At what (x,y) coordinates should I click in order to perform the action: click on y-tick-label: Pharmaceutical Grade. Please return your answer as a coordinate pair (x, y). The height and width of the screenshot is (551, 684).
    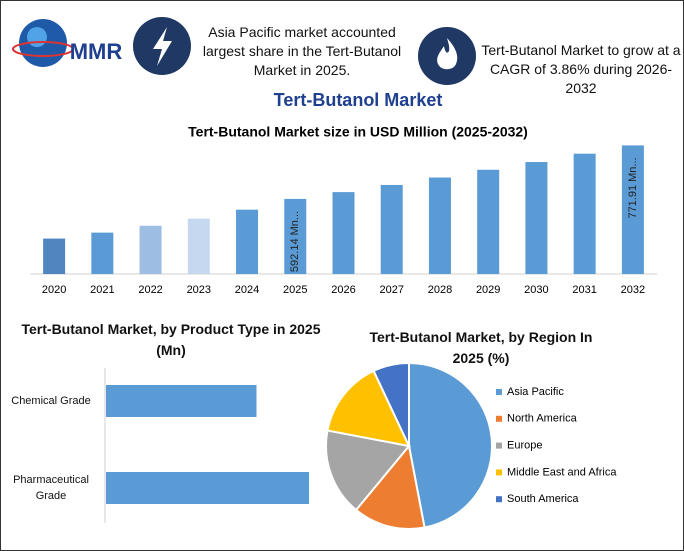
    Looking at the image, I should click on (51, 488).